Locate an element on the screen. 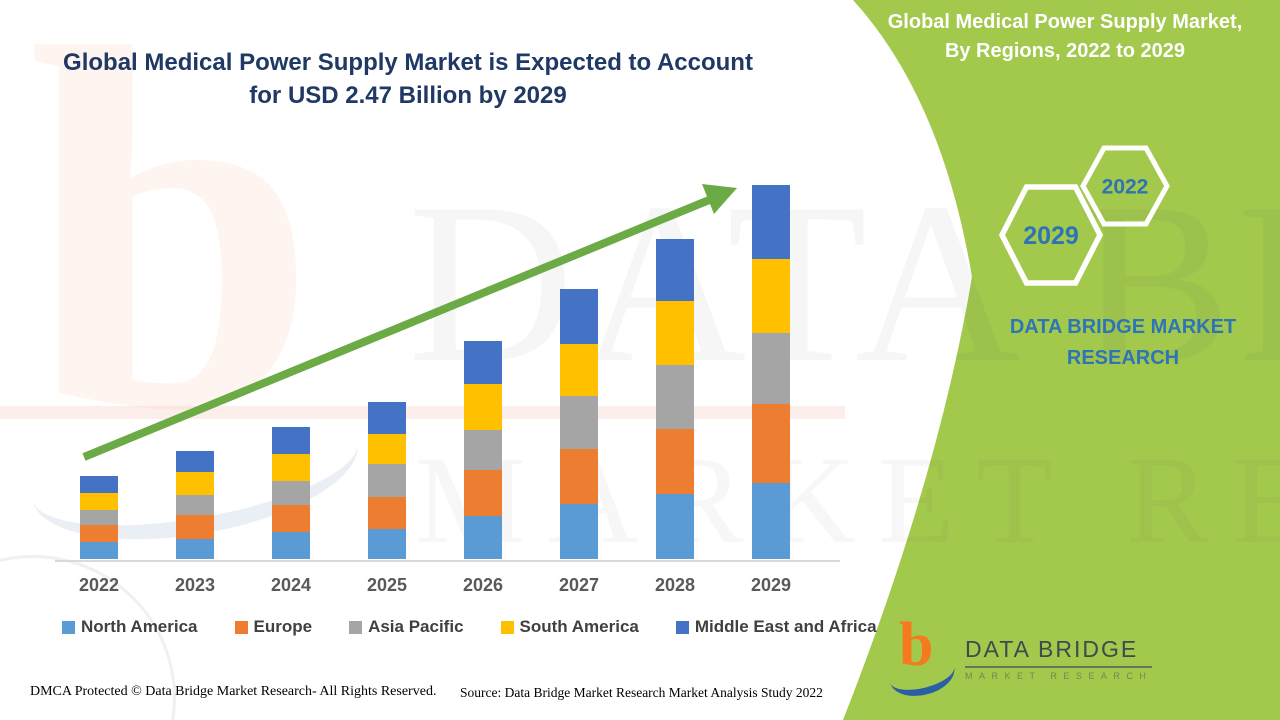 This screenshot has width=1280, height=720. bar-segment-2023-north-america is located at coordinates (195, 549).